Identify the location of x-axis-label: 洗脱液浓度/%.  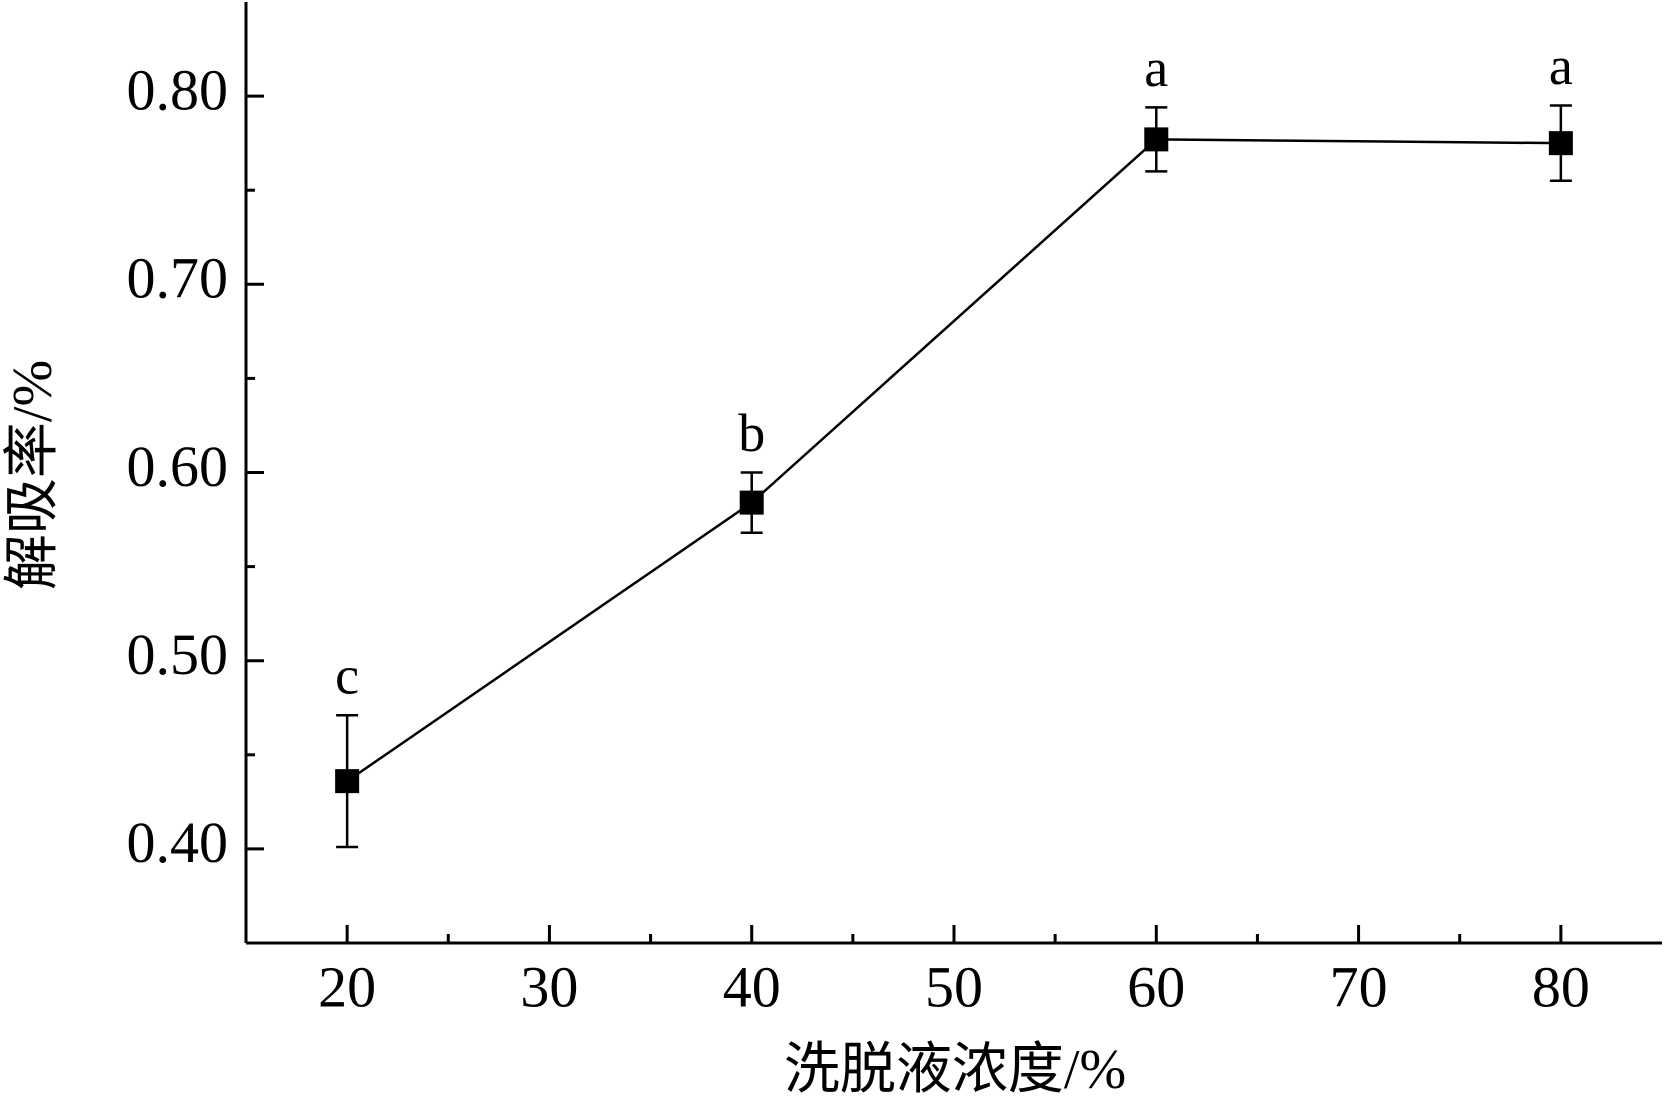
(955, 1070).